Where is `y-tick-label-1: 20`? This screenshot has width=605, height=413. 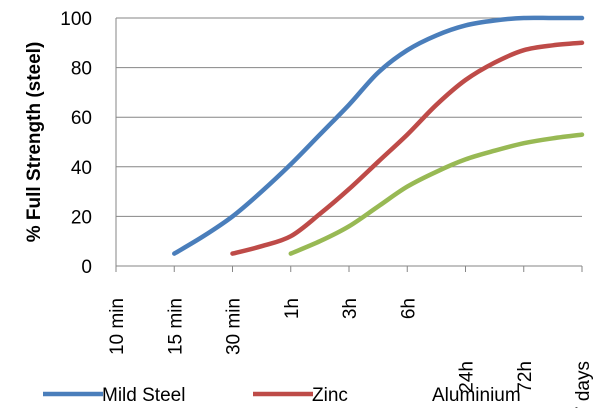
y-tick-label-1: 20 is located at coordinates (81, 217).